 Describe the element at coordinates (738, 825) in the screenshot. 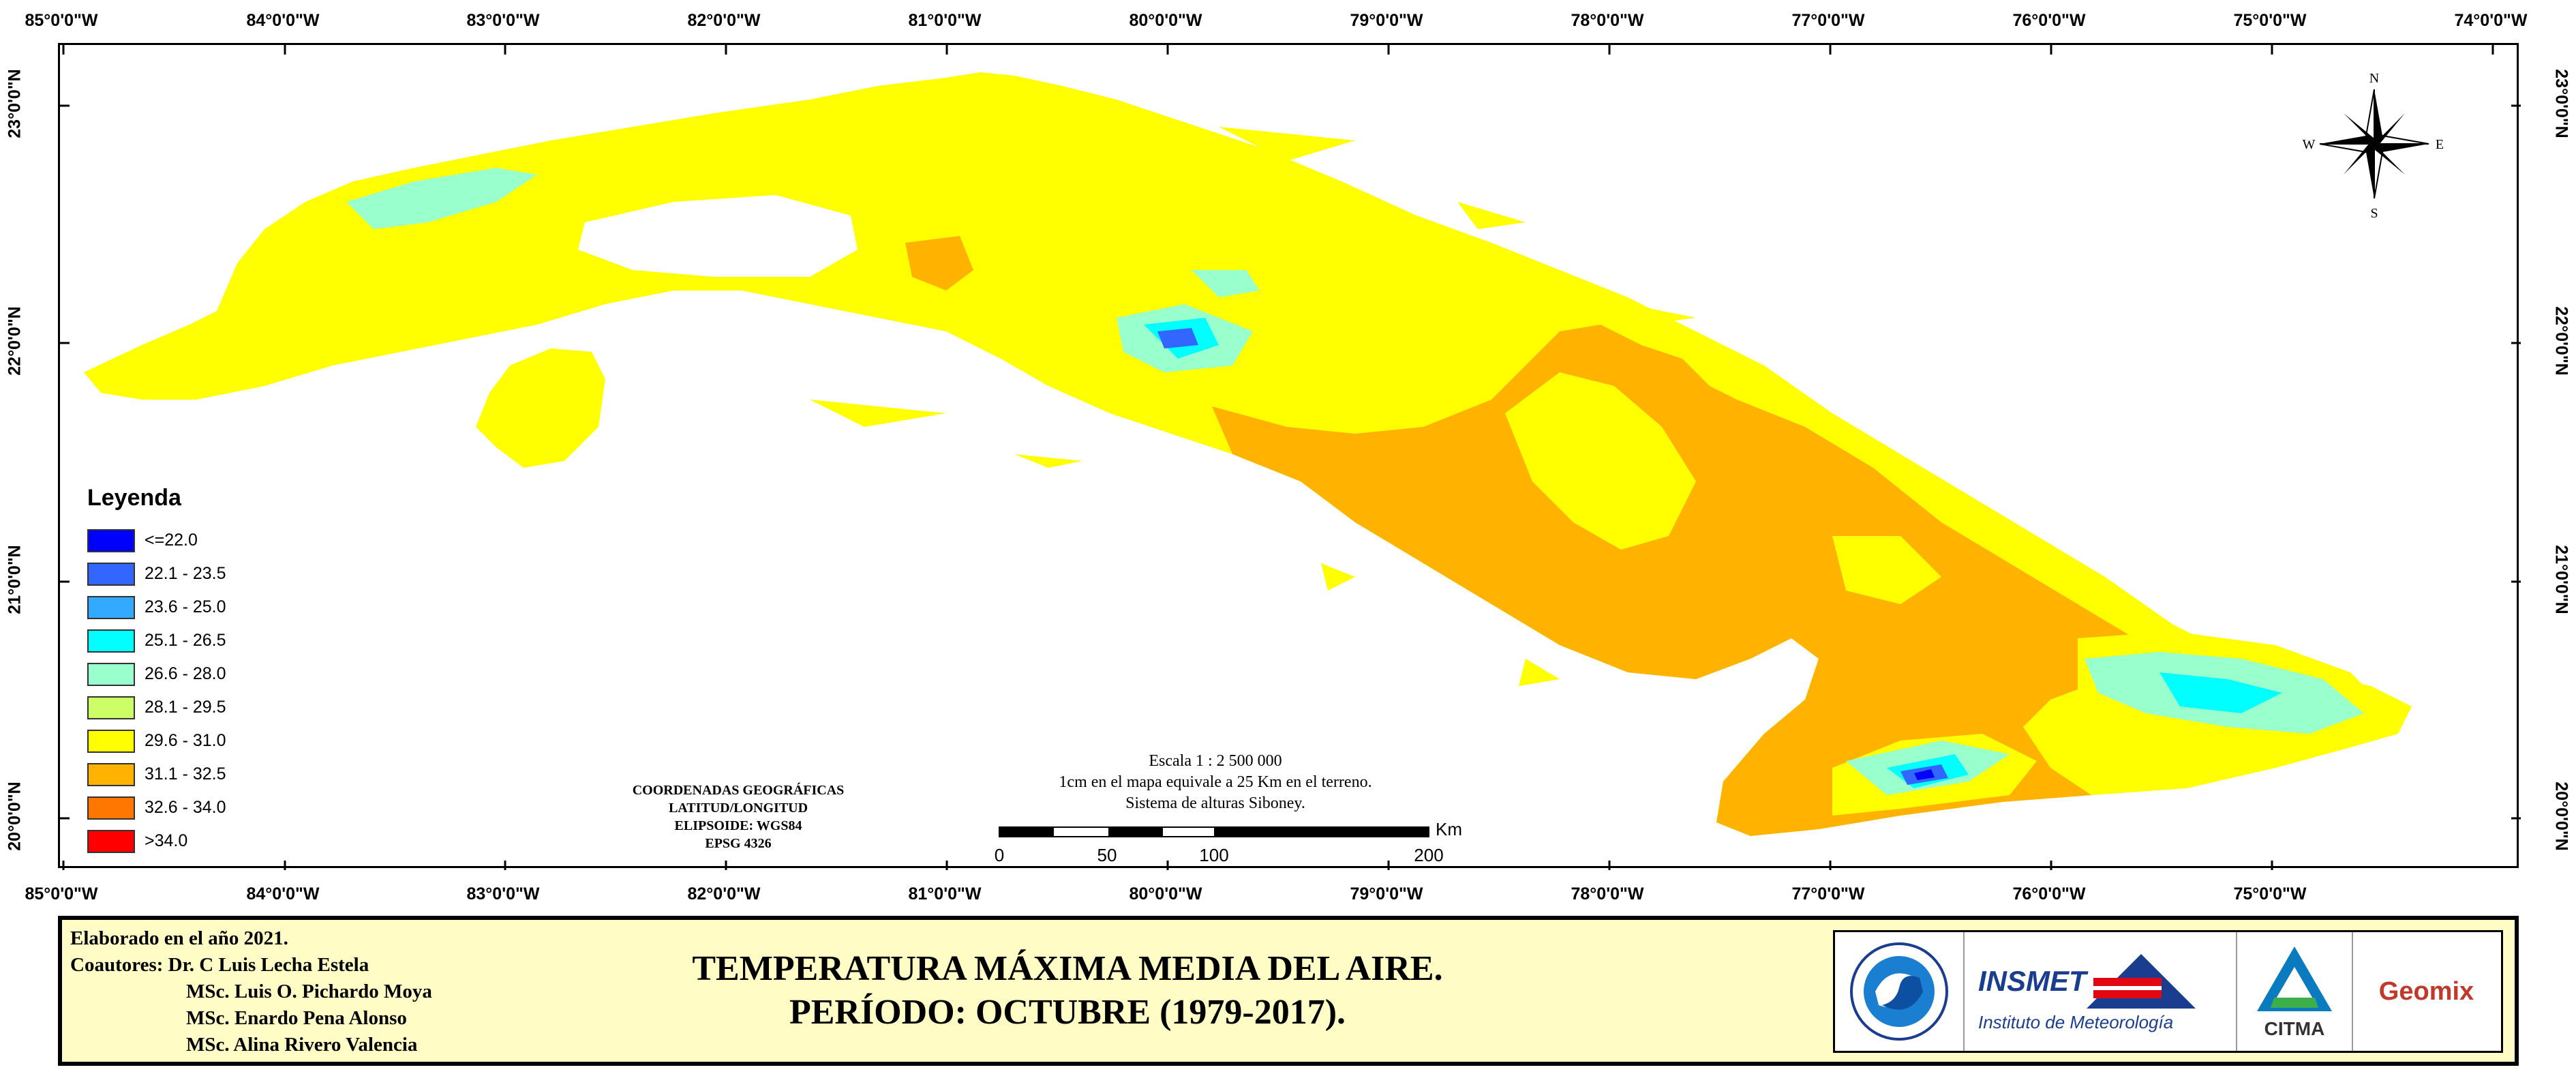

I see `coord-line: ELIPSOIDE: WGS84` at that location.